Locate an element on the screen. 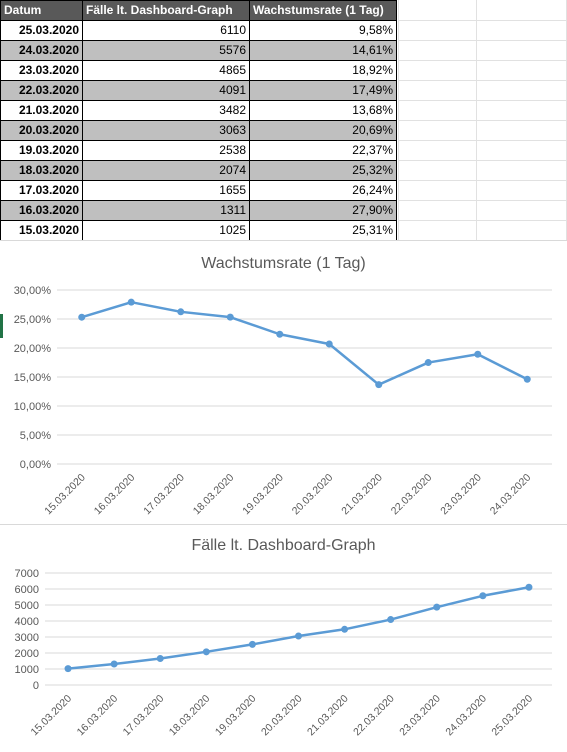 This screenshot has width=567, height=752. cell-cases: 6110 is located at coordinates (166, 30).